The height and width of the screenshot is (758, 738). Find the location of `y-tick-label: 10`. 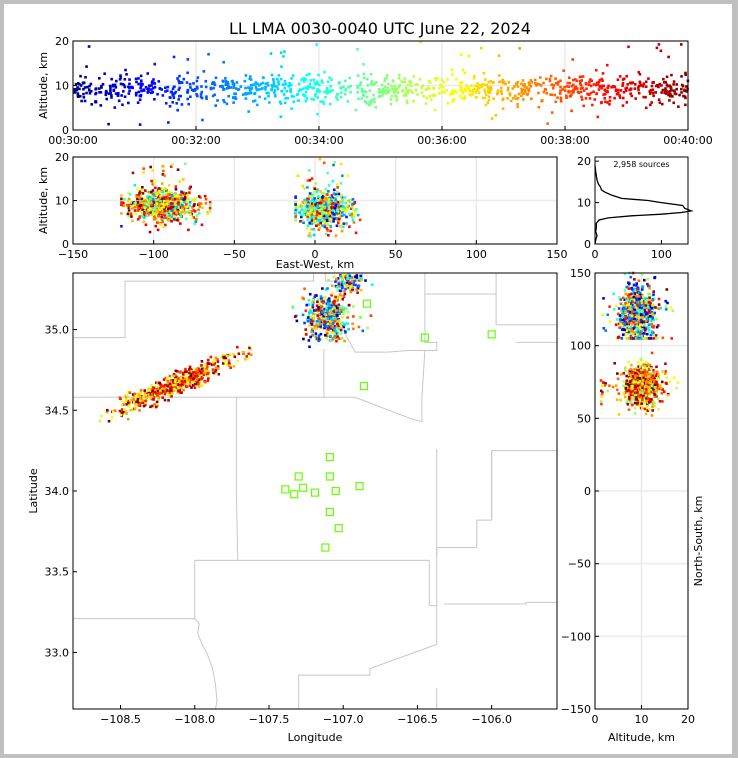

y-tick-label: 10 is located at coordinates (584, 203).